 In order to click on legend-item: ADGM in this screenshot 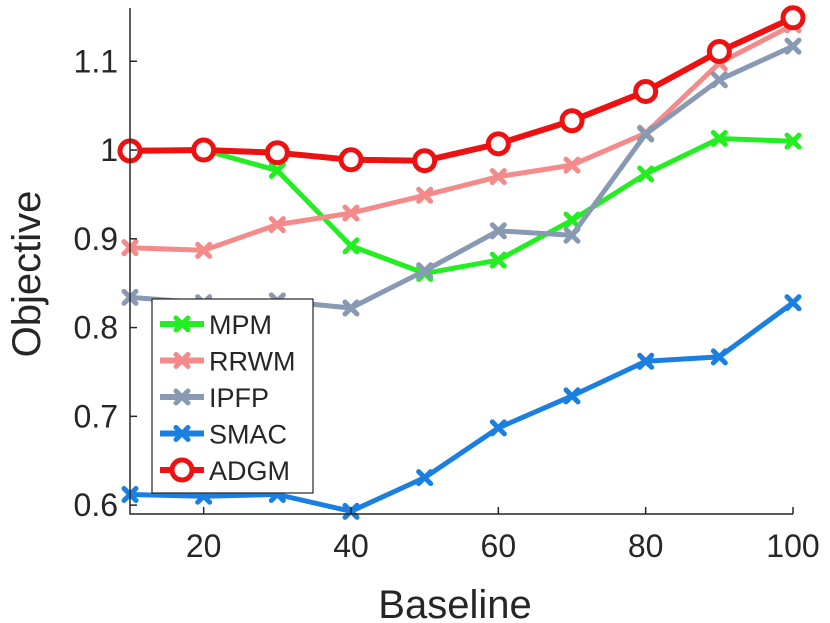, I will do `click(225, 471)`.